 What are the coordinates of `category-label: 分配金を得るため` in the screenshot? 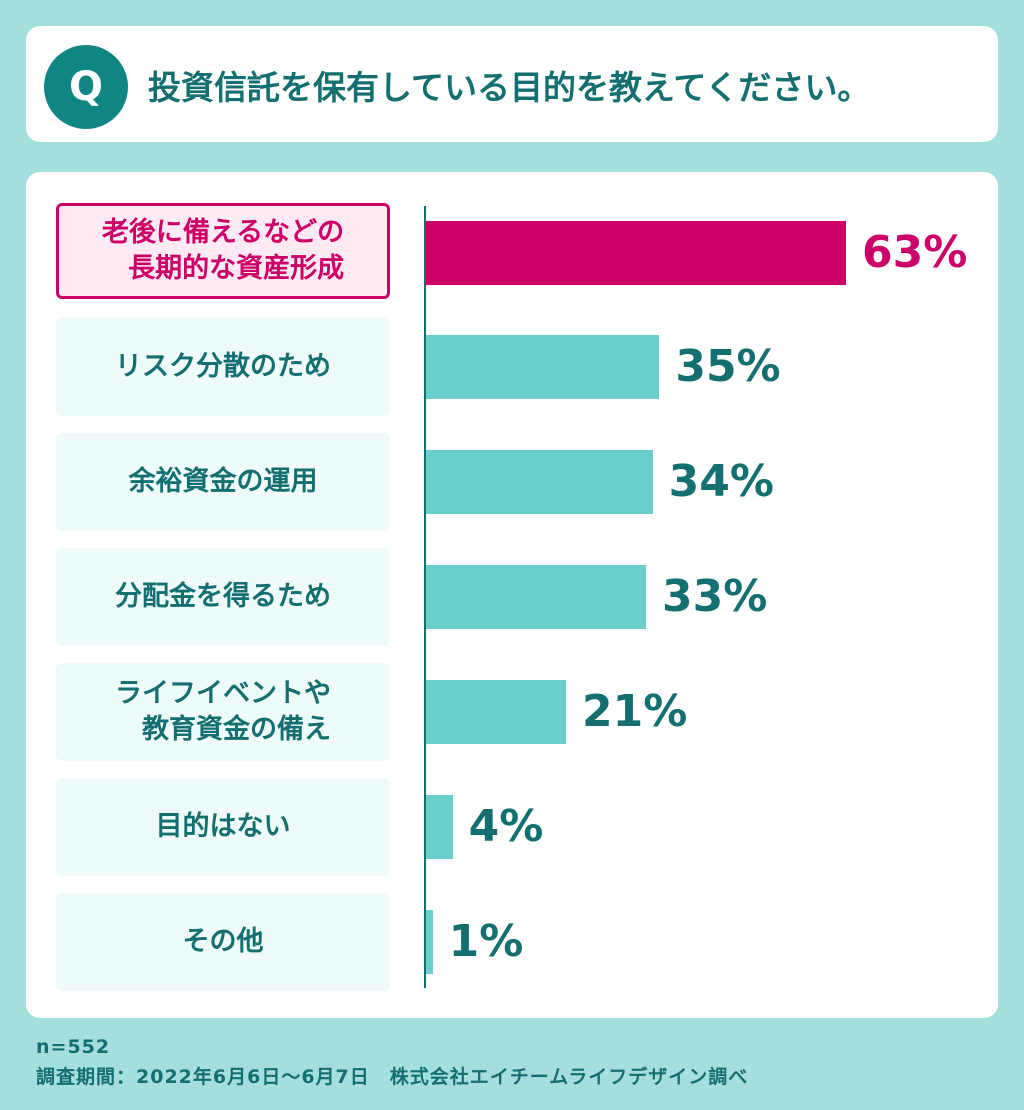 It's located at (223, 596).